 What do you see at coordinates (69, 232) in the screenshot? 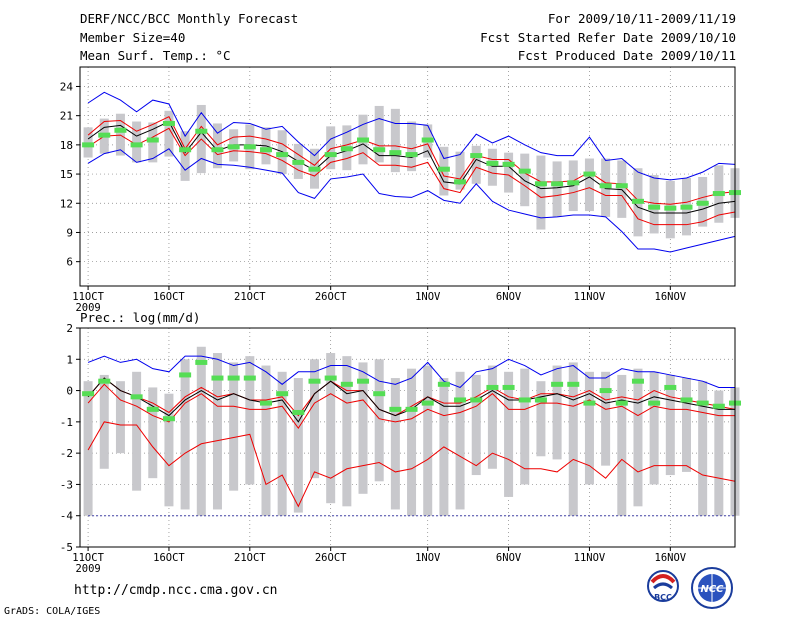
I see `upper-y-tick-label: 9` at bounding box center [69, 232].